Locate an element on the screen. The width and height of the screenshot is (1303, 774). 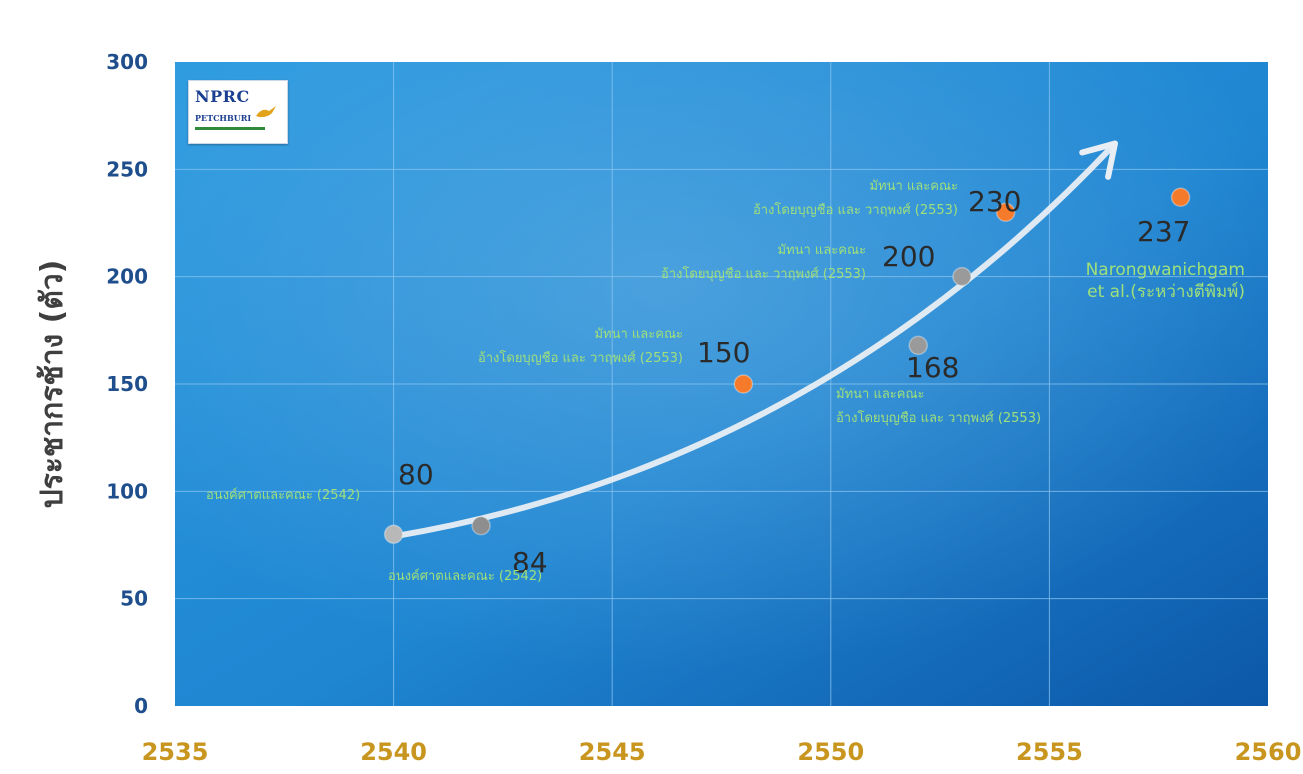
logo-underline is located at coordinates (230, 128).